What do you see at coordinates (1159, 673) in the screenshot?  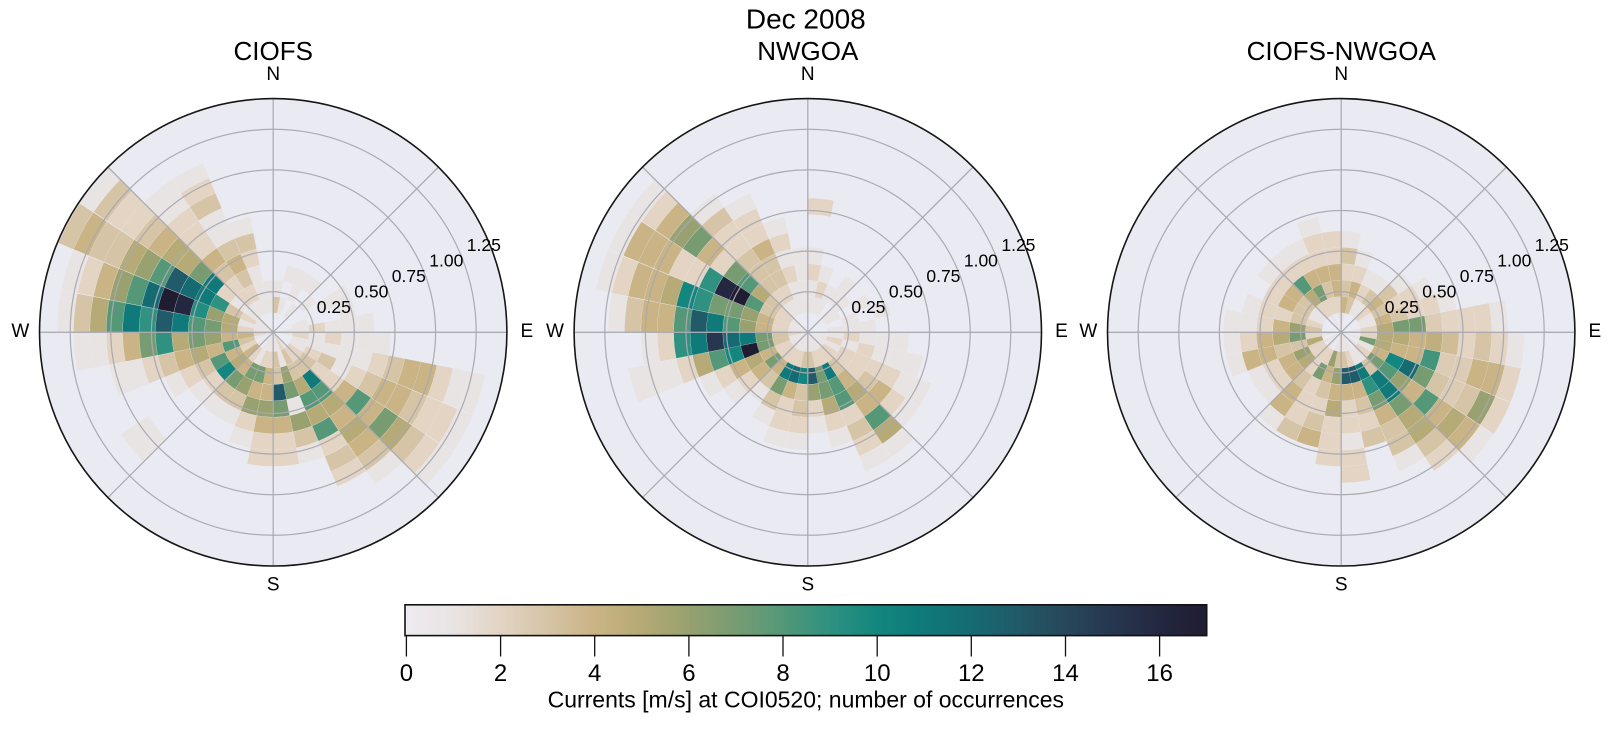 I see `svg-text: 16` at bounding box center [1159, 673].